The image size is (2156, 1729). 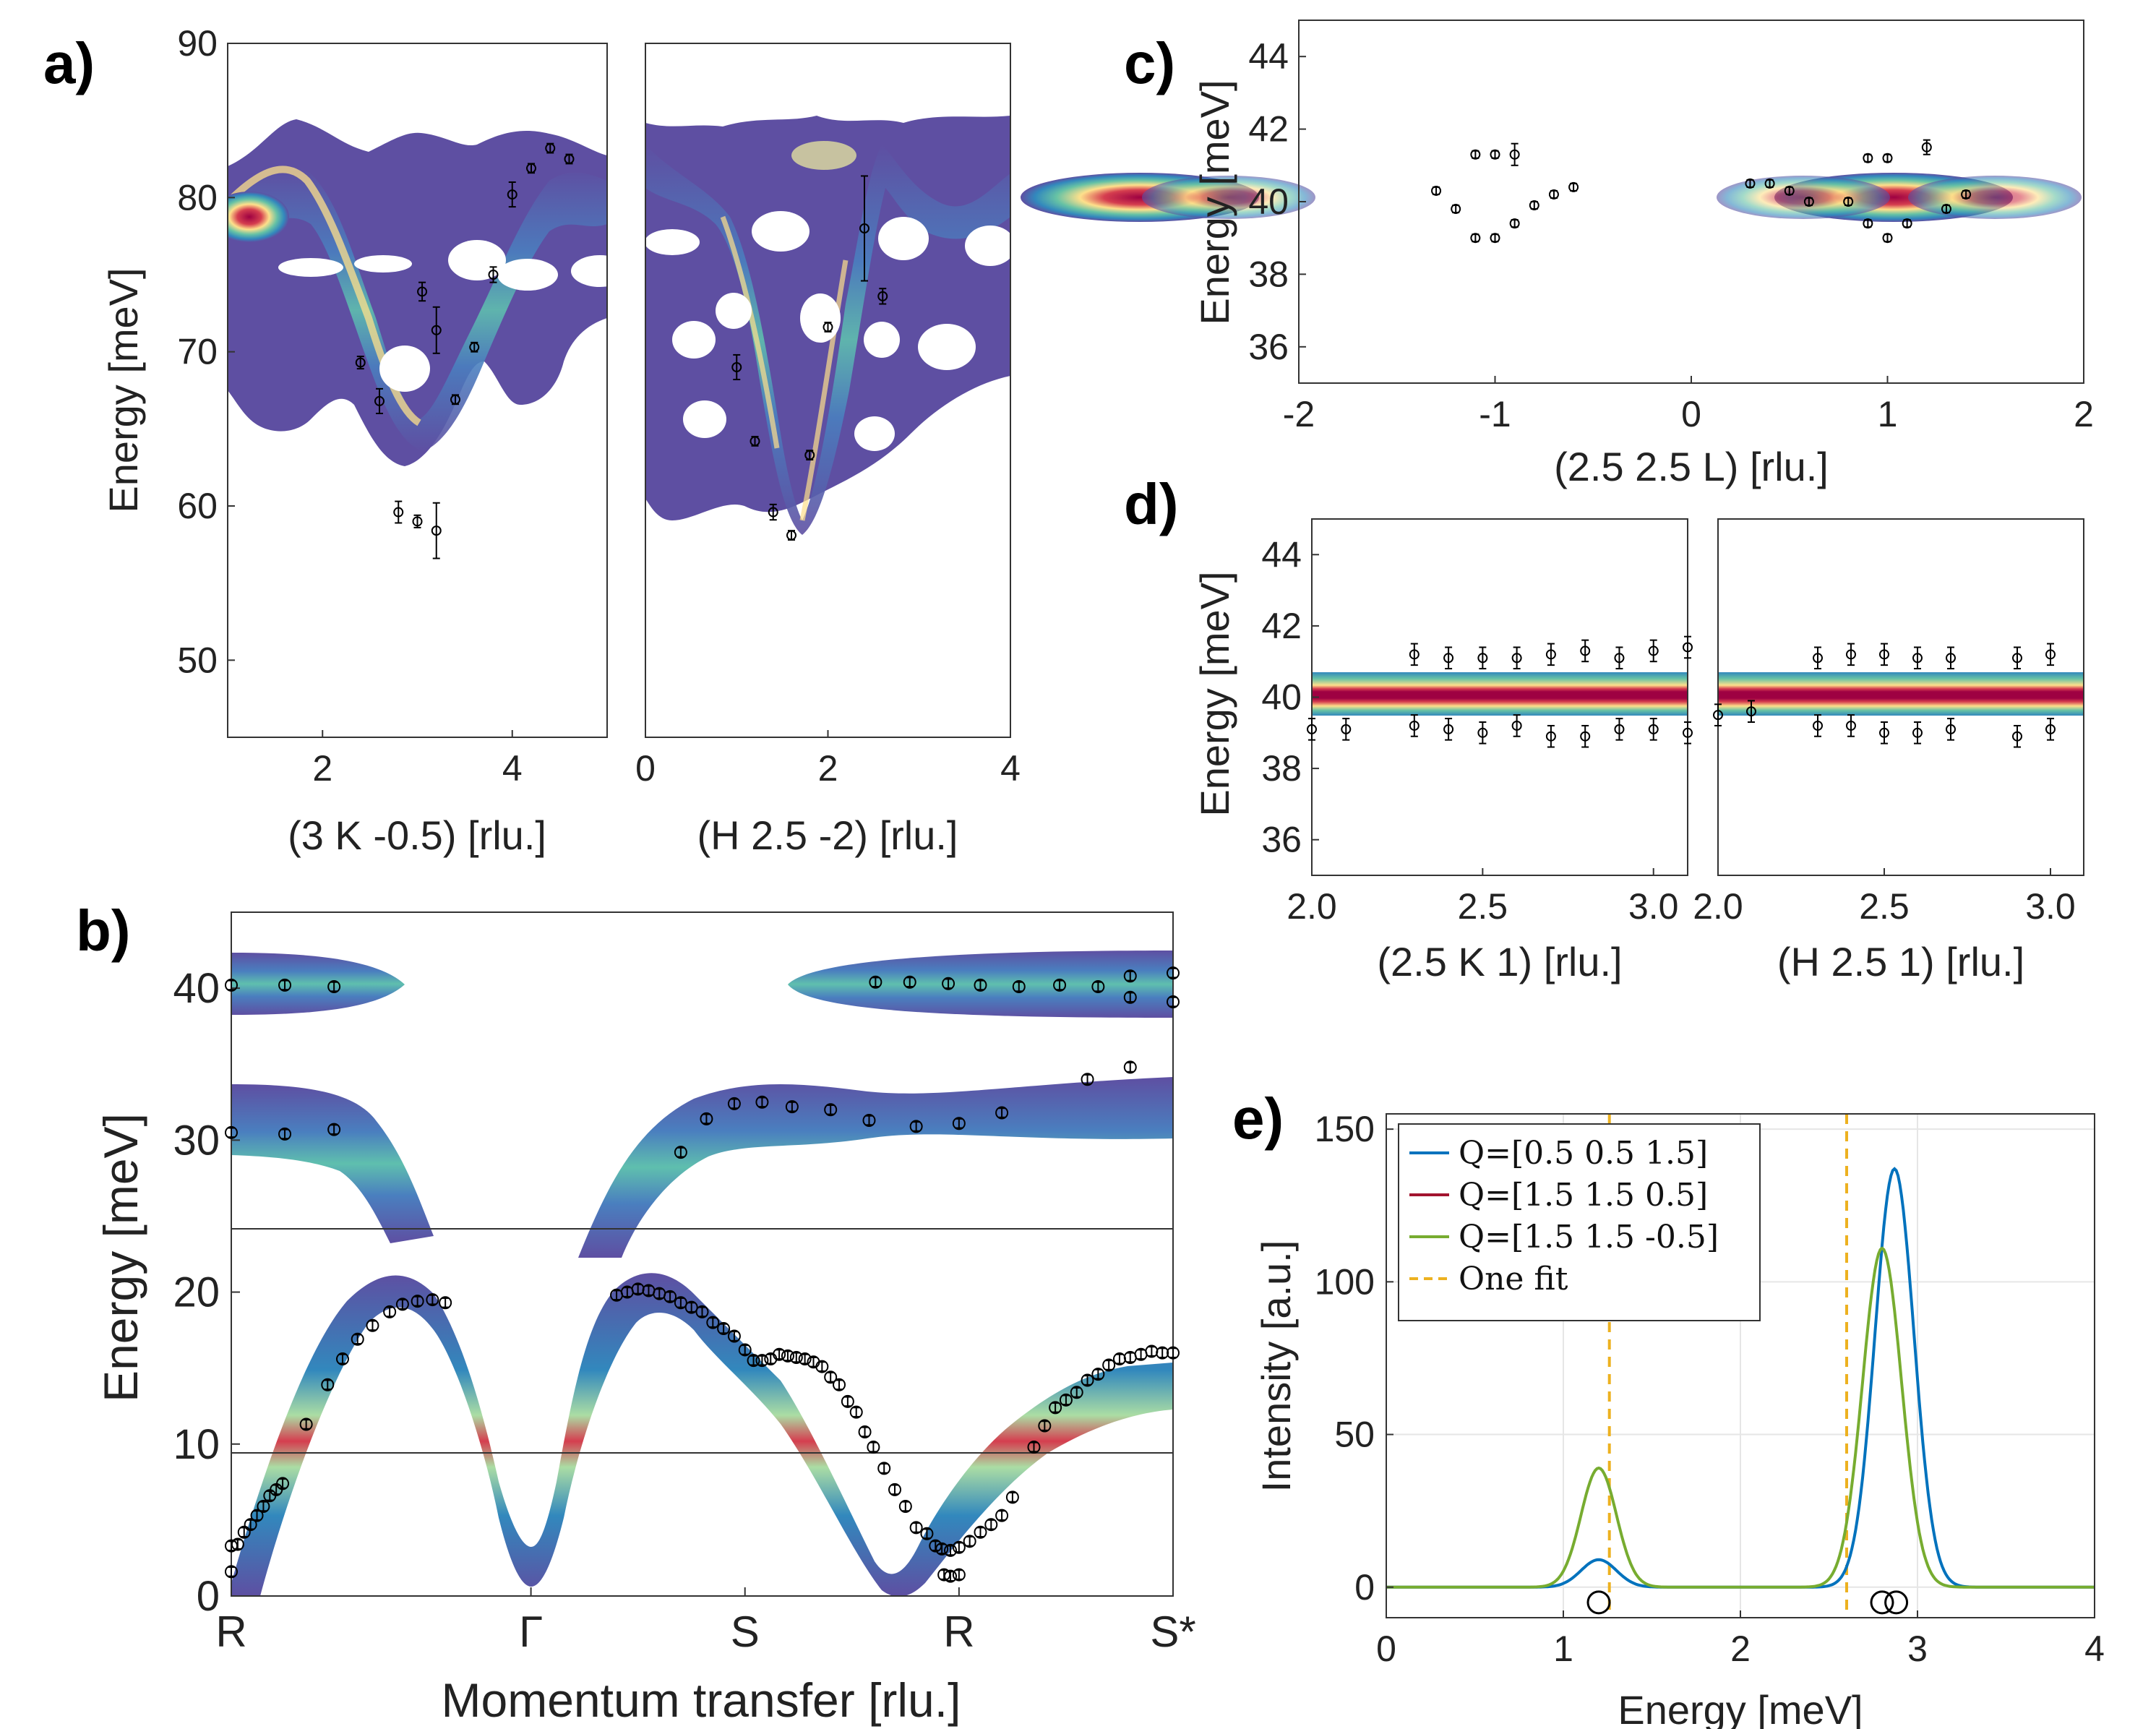 What do you see at coordinates (828, 450) in the screenshot?
I see `panel-a-right: 0 2 4 (H 2.5 -2) [rlu.]` at bounding box center [828, 450].